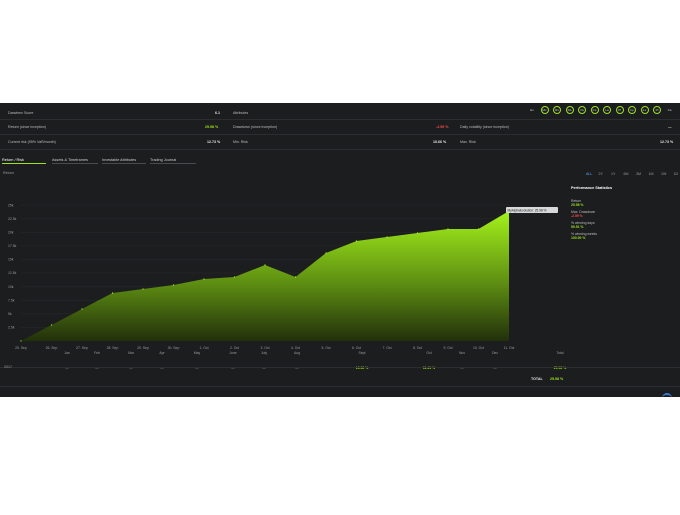  I want to click on timeframe-all: ALL, so click(589, 174).